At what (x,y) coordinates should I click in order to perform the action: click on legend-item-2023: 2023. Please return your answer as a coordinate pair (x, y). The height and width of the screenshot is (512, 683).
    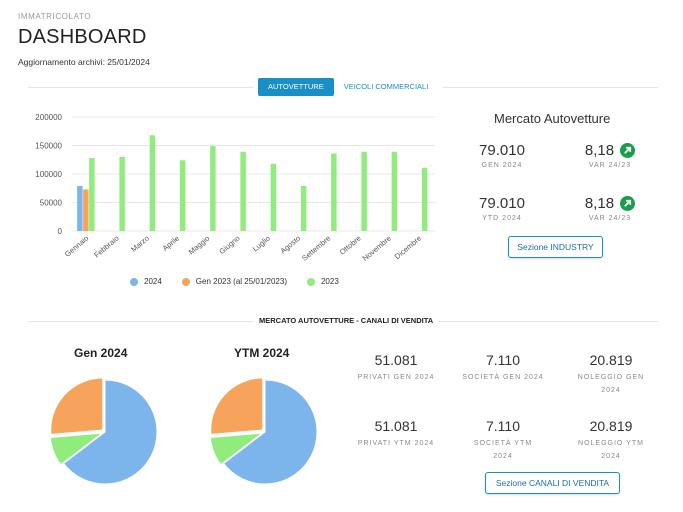
    Looking at the image, I should click on (322, 281).